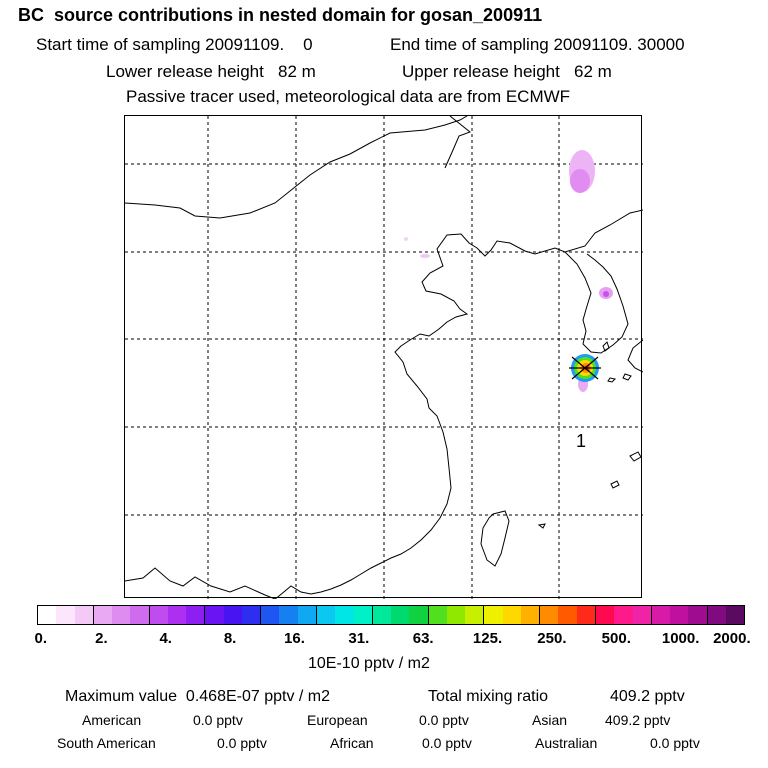 The height and width of the screenshot is (768, 768). I want to click on colorbar-tick-label: 2000., so click(732, 638).